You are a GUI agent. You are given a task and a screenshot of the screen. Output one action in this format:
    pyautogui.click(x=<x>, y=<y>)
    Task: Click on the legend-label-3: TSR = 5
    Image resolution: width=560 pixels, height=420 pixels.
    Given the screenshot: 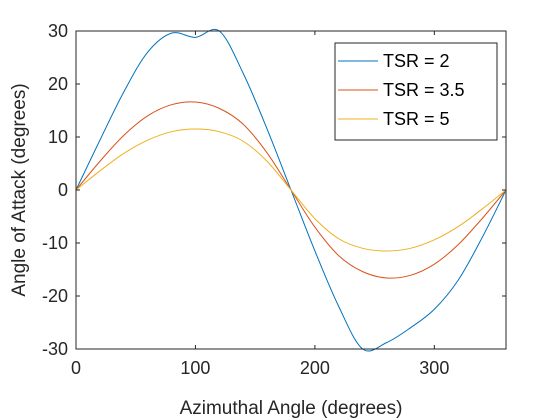 What is the action you would take?
    pyautogui.click(x=416, y=119)
    